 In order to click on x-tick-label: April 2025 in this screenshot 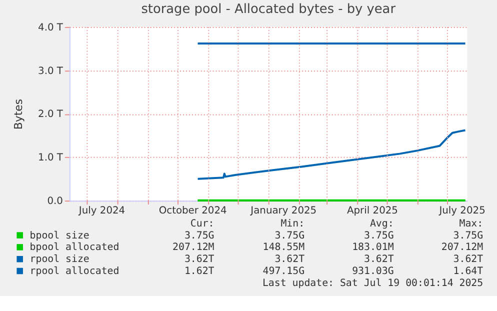, I will do `click(372, 210)`.